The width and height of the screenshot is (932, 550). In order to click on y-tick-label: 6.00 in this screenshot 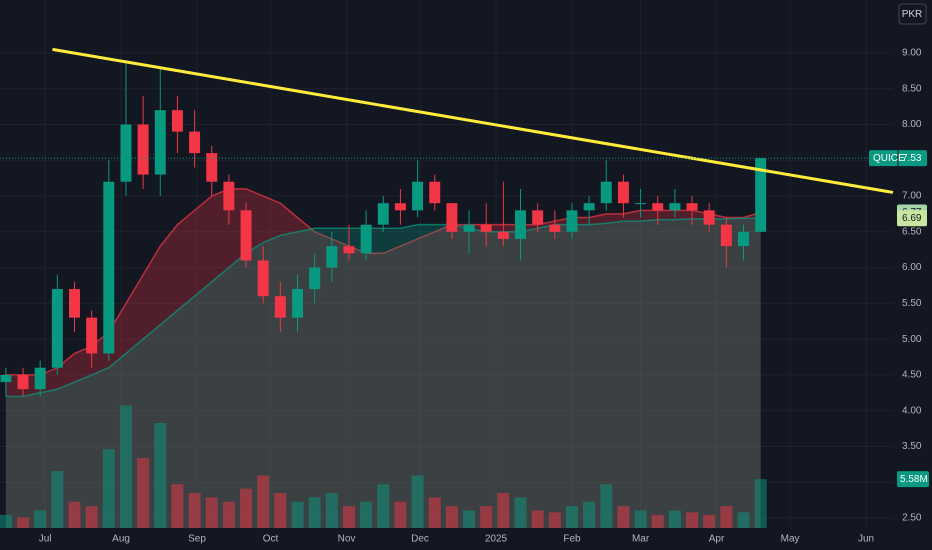, I will do `click(912, 267)`.